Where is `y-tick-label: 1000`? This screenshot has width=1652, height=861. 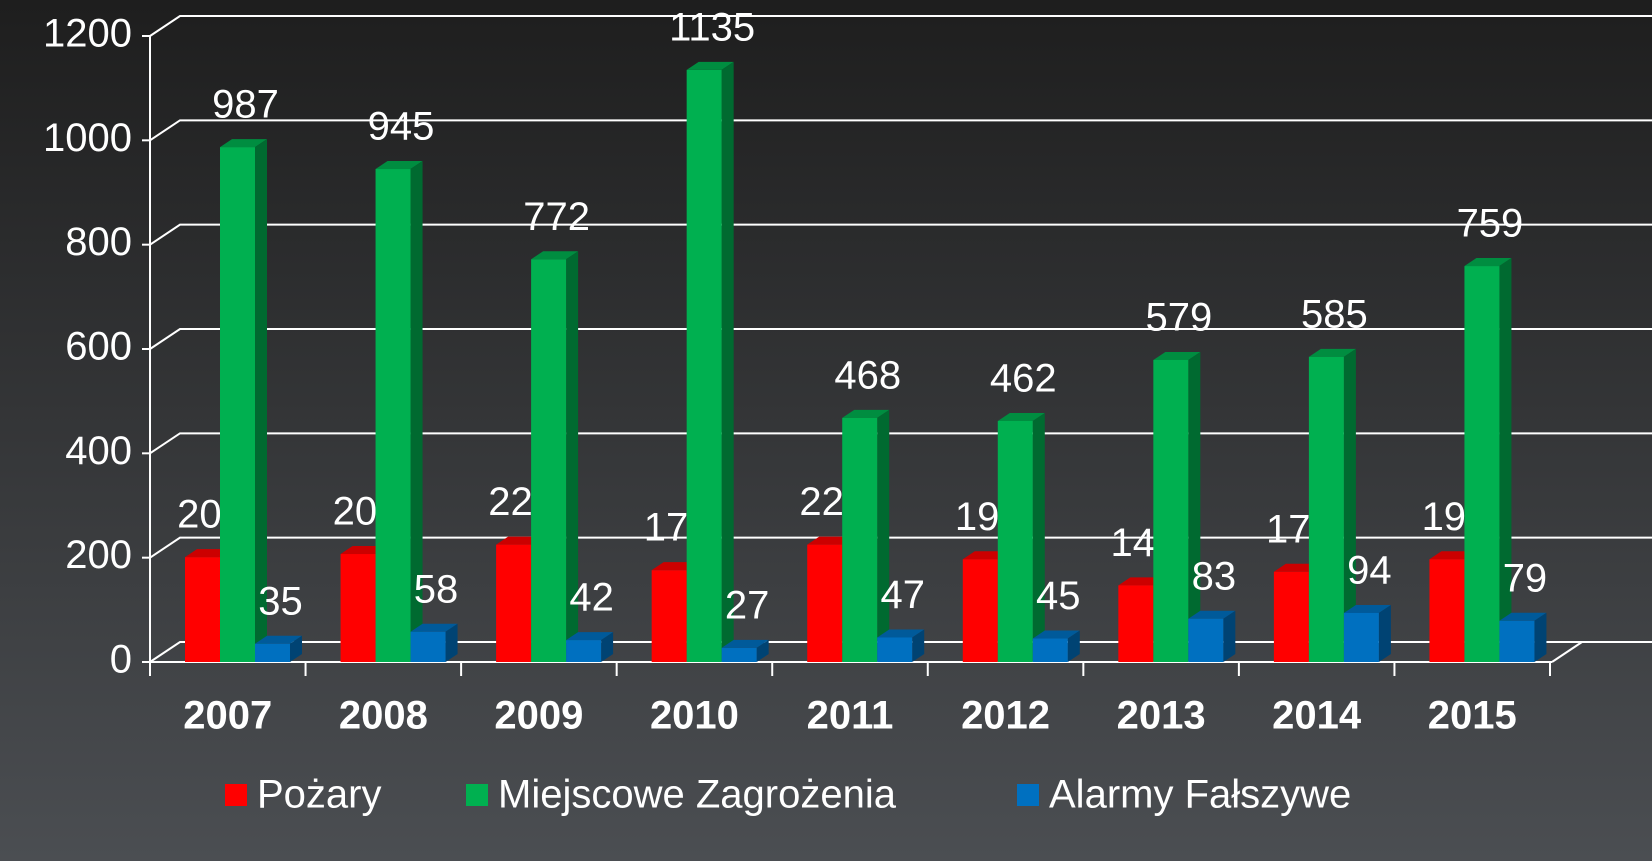 y-tick-label: 1000 is located at coordinates (87, 138).